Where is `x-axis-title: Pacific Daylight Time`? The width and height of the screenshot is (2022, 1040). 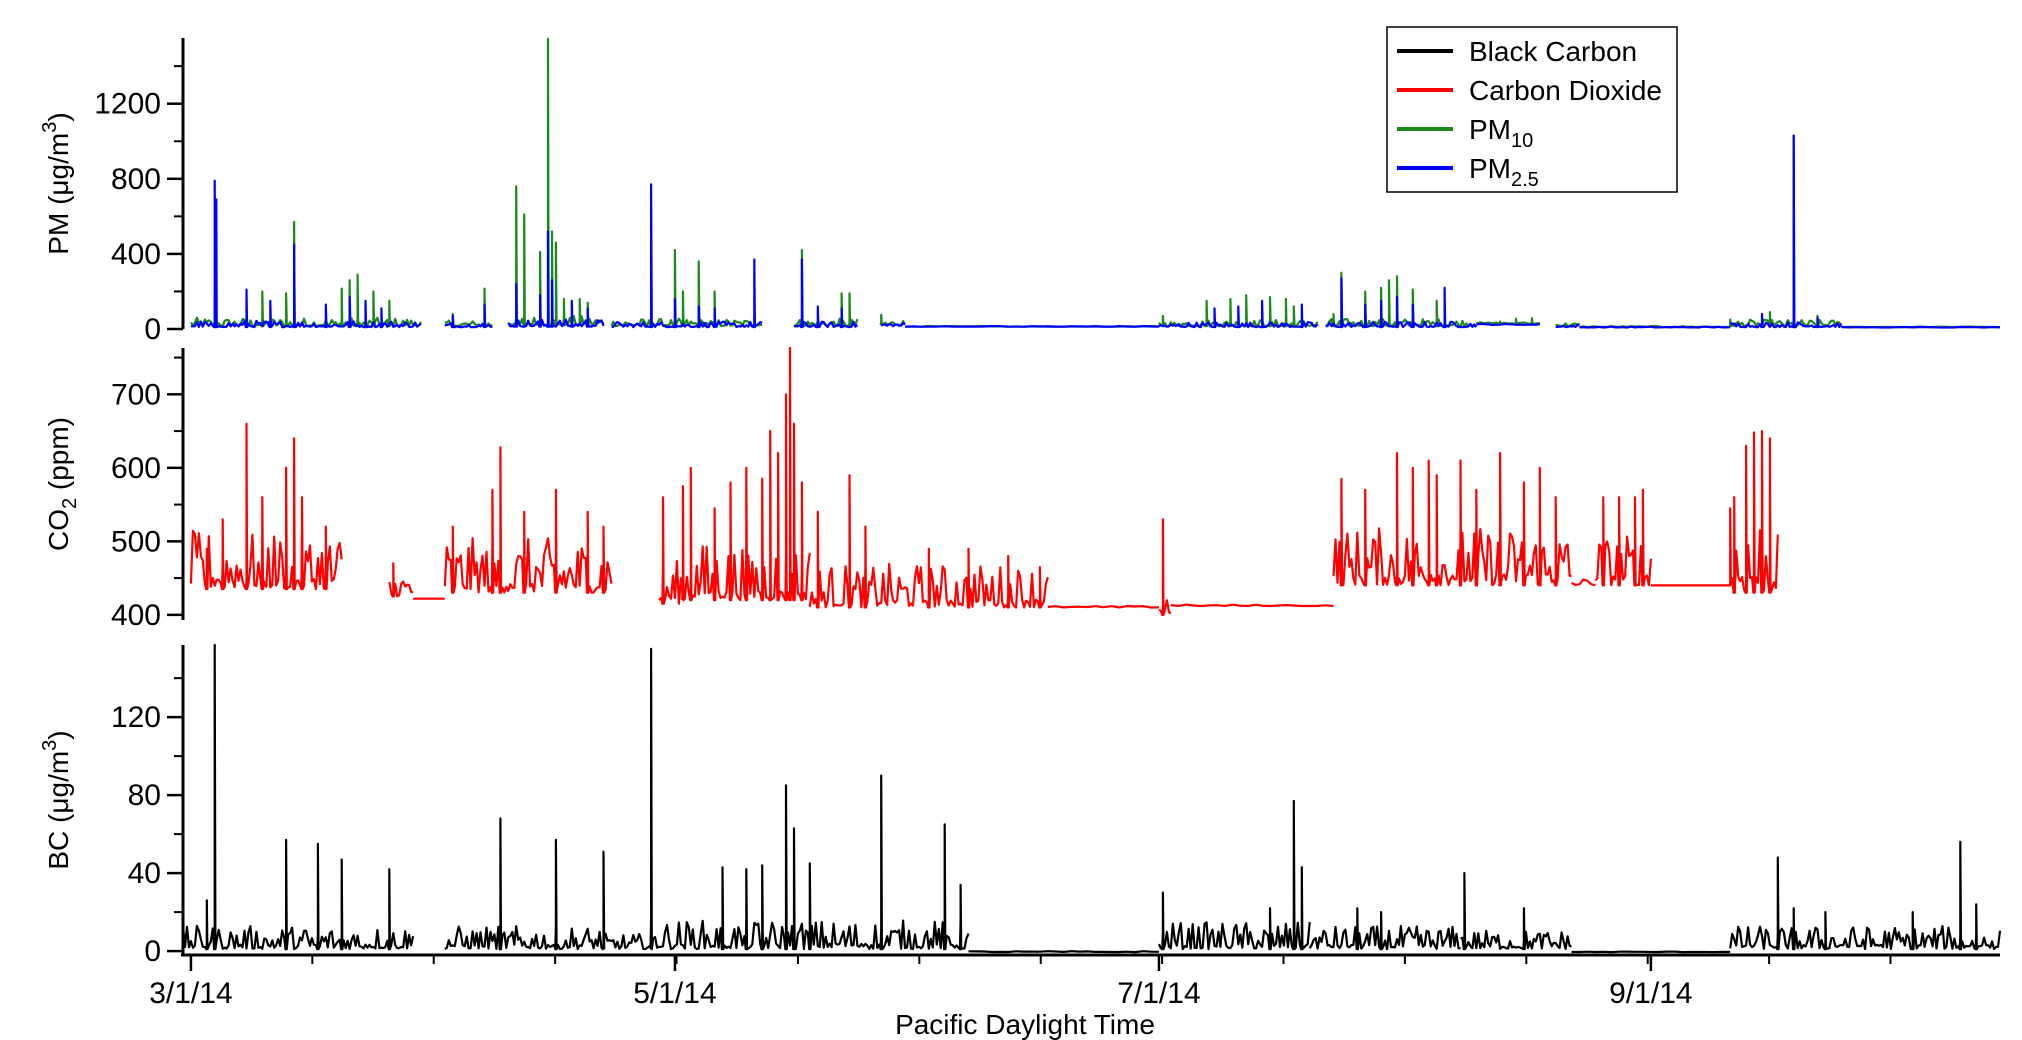
x-axis-title: Pacific Daylight Time is located at coordinates (1025, 1024).